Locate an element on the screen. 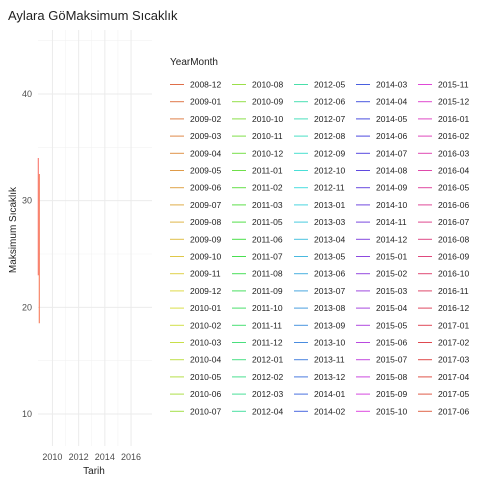 The width and height of the screenshot is (480, 480). legend-entry: 2011-12 is located at coordinates (267, 343).